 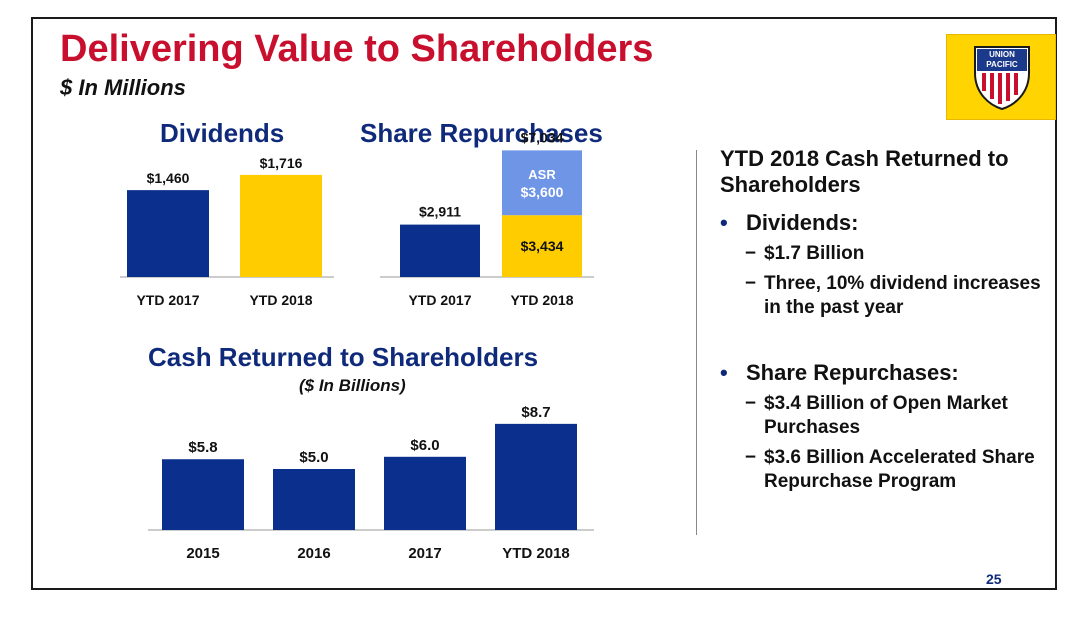 I want to click on x-tick-label: 2015, so click(x=202, y=553).